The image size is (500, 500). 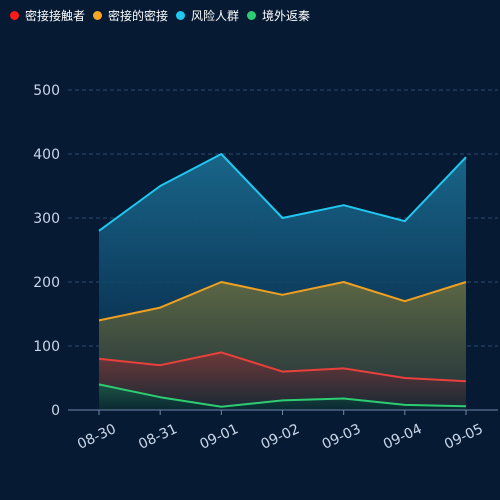 I want to click on legend-item-secondary-contacts: 密接的密接, so click(x=130, y=15).